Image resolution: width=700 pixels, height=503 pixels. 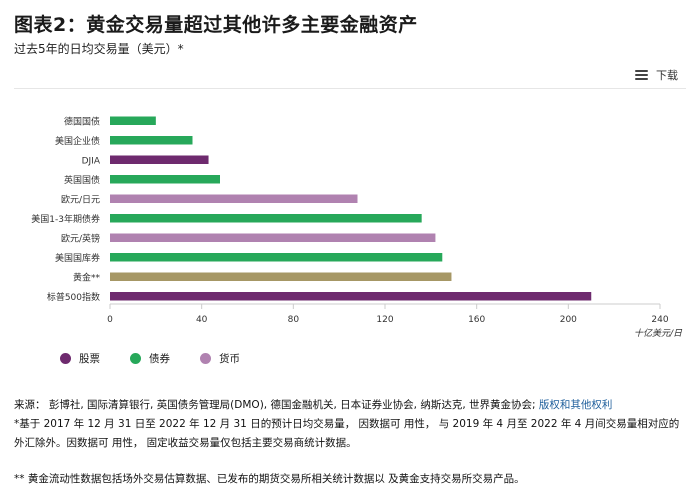 I want to click on x-tick-label: 40, so click(x=202, y=320).